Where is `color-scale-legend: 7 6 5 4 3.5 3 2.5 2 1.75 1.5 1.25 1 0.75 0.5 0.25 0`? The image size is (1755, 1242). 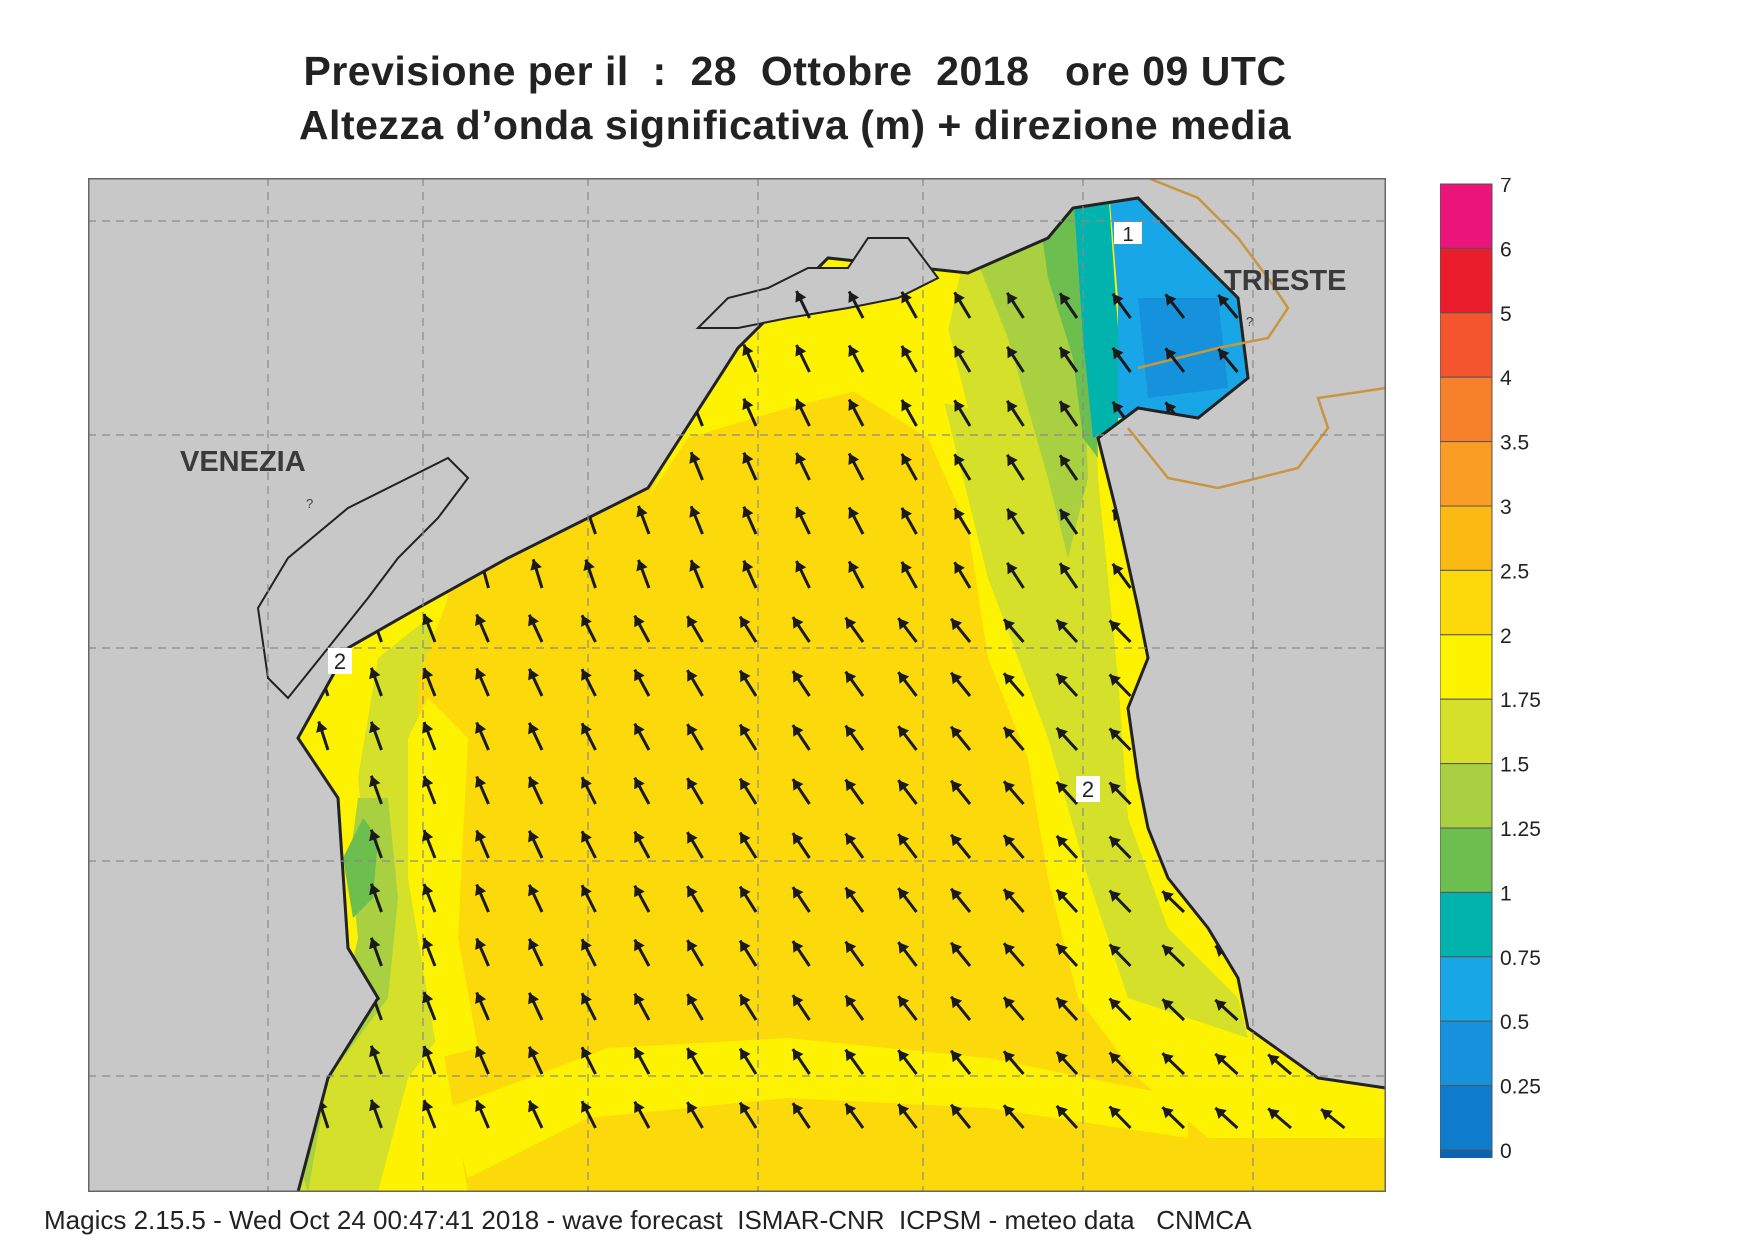 color-scale-legend: 7 6 5 4 3.5 3 2.5 2 1.75 1.5 1.25 1 0.75 0.5 0.25 0 is located at coordinates (1490, 668).